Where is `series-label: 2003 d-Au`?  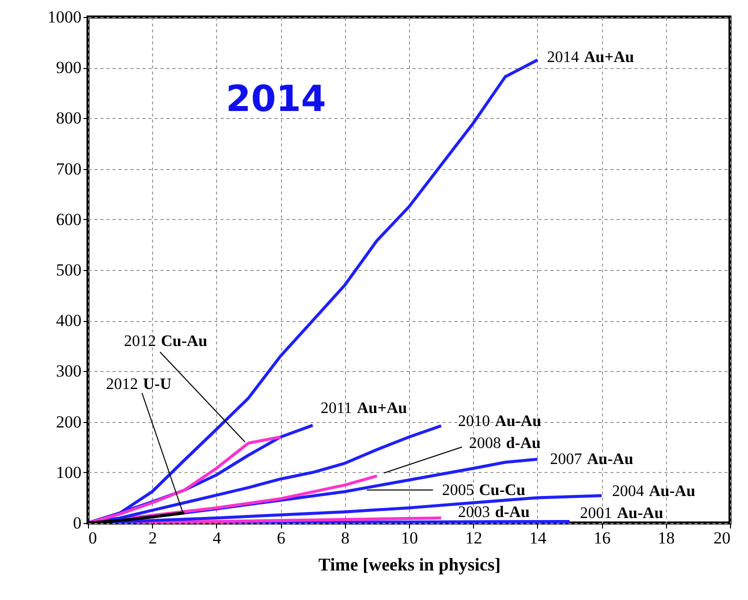
series-label: 2003 d-Au is located at coordinates (494, 512).